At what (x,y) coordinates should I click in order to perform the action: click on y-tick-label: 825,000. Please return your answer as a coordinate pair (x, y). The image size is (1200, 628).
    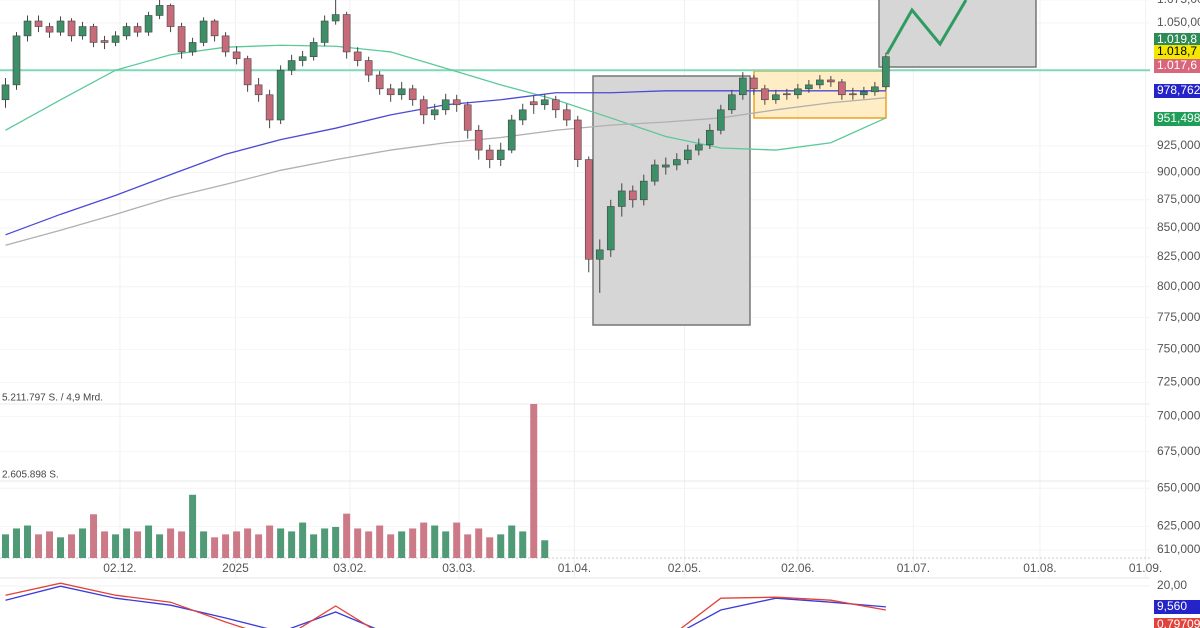
    Looking at the image, I should click on (1178, 256).